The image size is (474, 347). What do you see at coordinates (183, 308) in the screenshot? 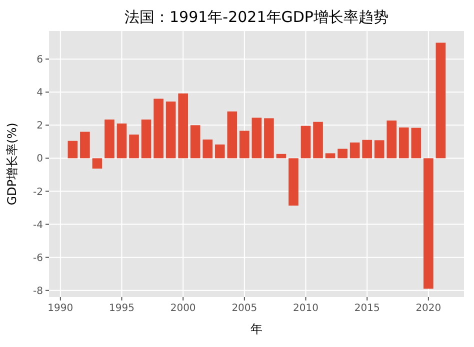
I see `x-tick-label: 2000` at bounding box center [183, 308].